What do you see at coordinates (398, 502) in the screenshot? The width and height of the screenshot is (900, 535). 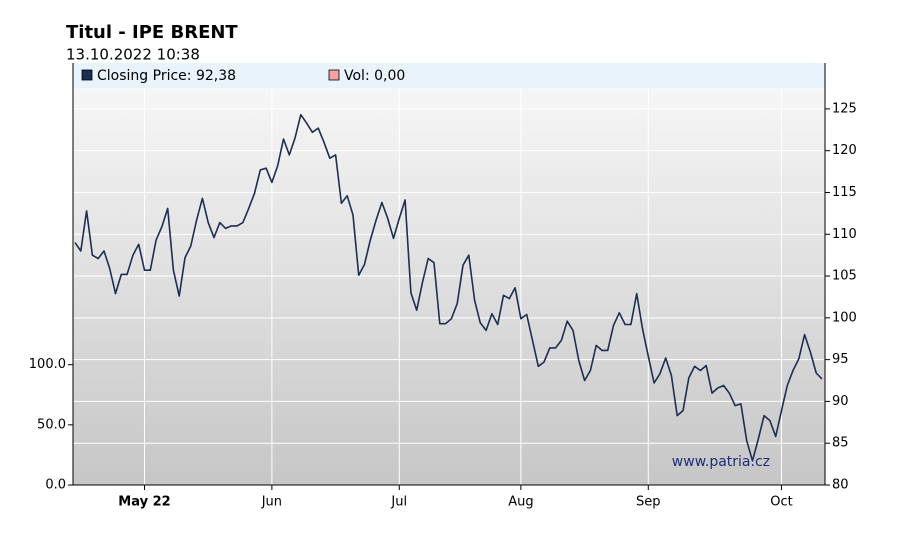 I see `x-tick-label: Jul` at bounding box center [398, 502].